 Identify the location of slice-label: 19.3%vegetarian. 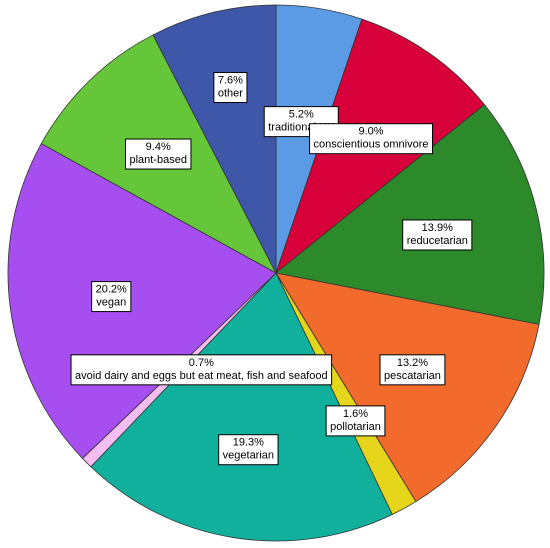
(248, 450).